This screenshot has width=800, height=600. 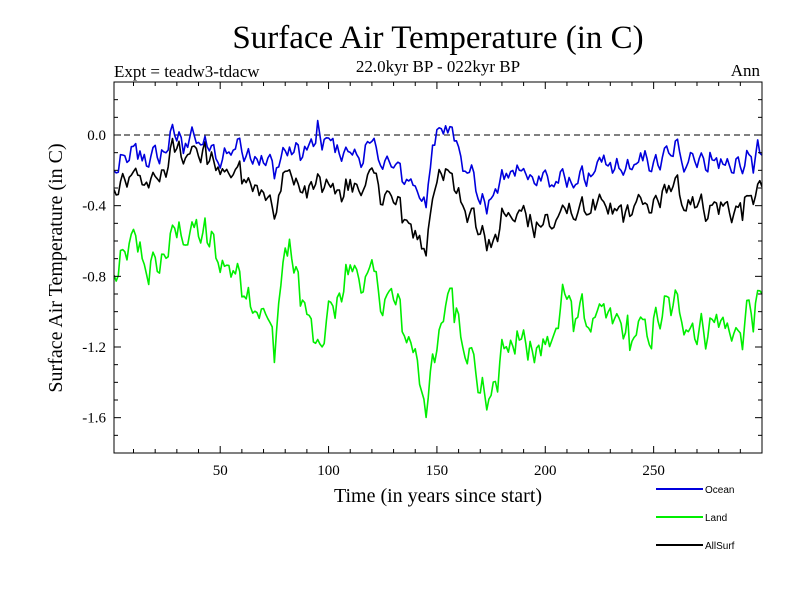 What do you see at coordinates (94, 207) in the screenshot?
I see `y-tick-label: -0.4` at bounding box center [94, 207].